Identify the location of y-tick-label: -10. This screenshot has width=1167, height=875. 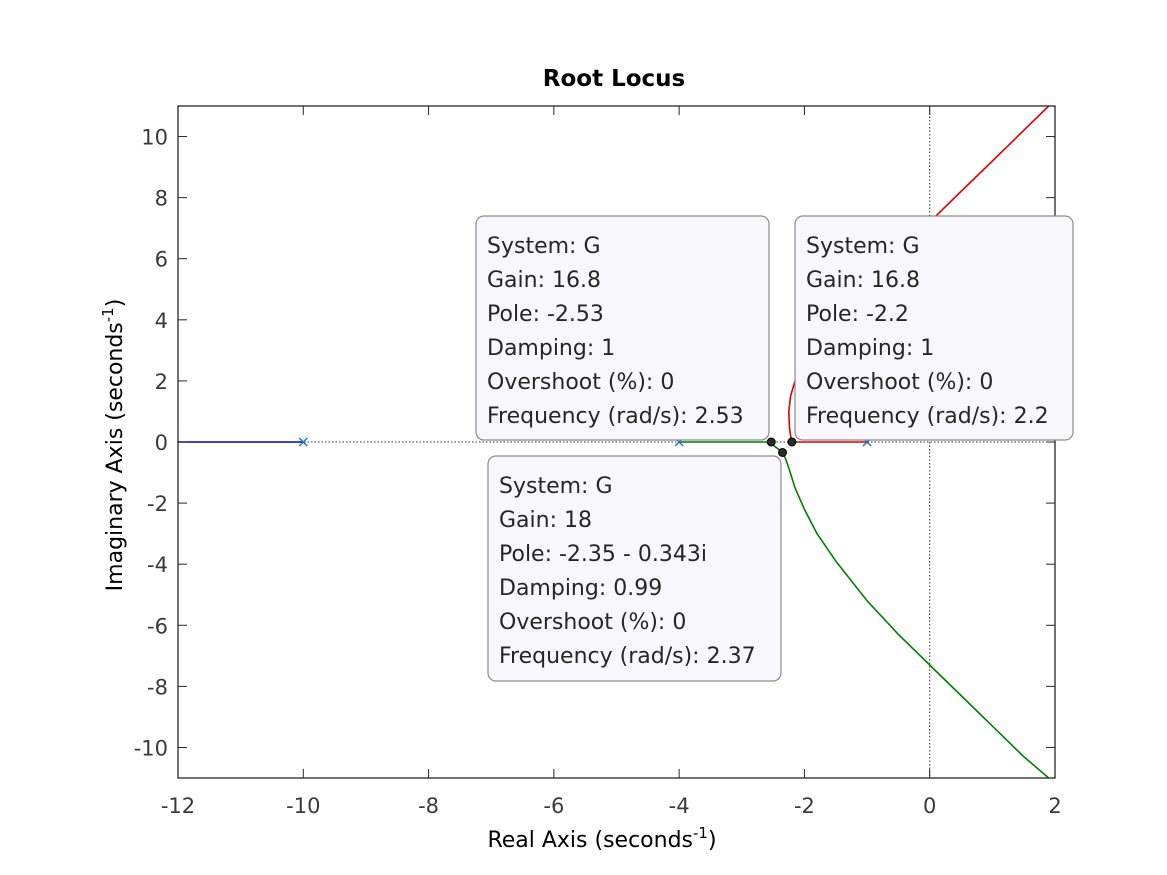
(151, 748).